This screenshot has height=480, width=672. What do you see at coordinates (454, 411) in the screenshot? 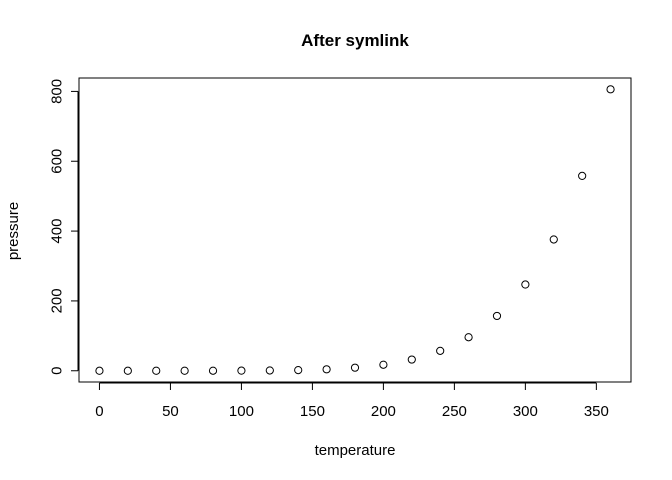
I see `x-tick-label: 250` at bounding box center [454, 411].